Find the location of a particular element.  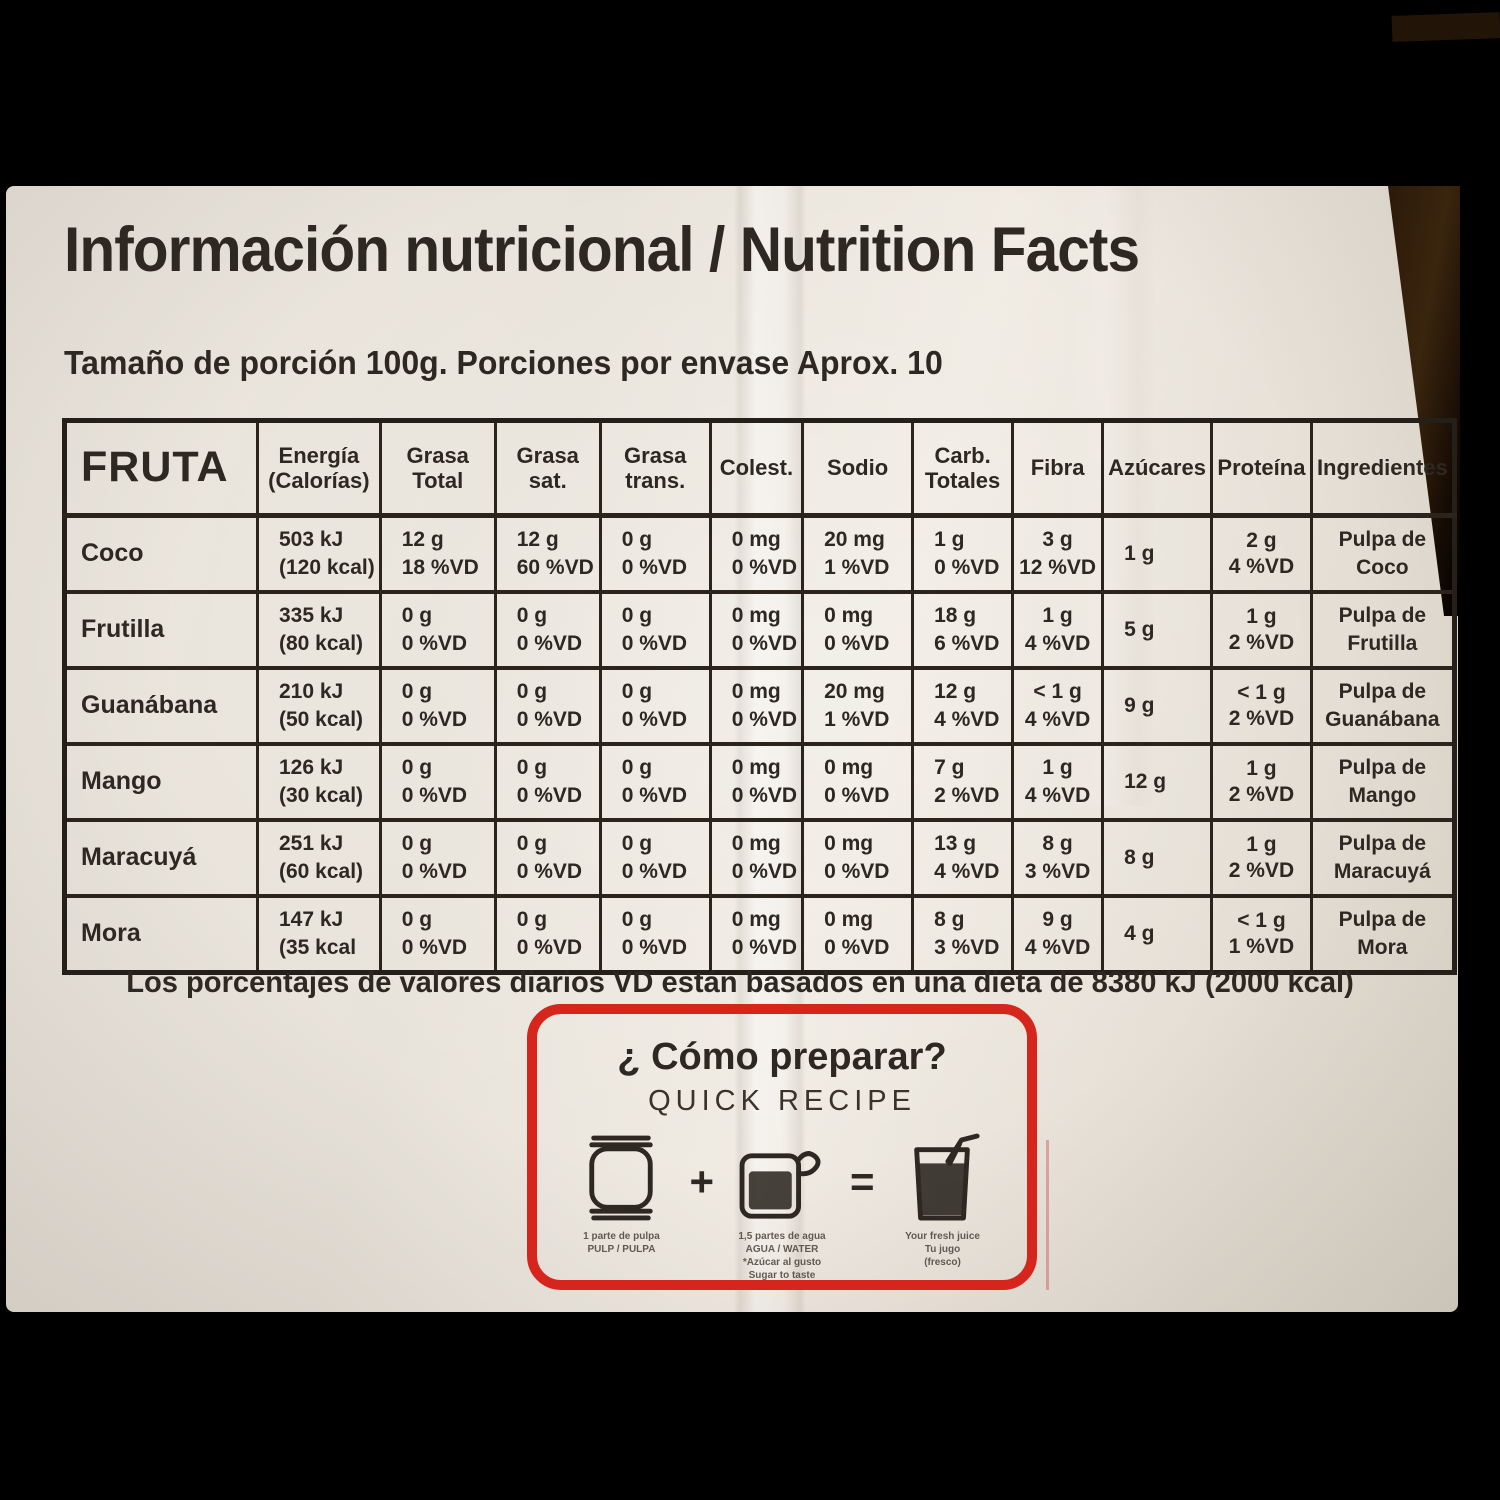

table-cell: 503 kJ (120 kcal) is located at coordinates (319, 553).